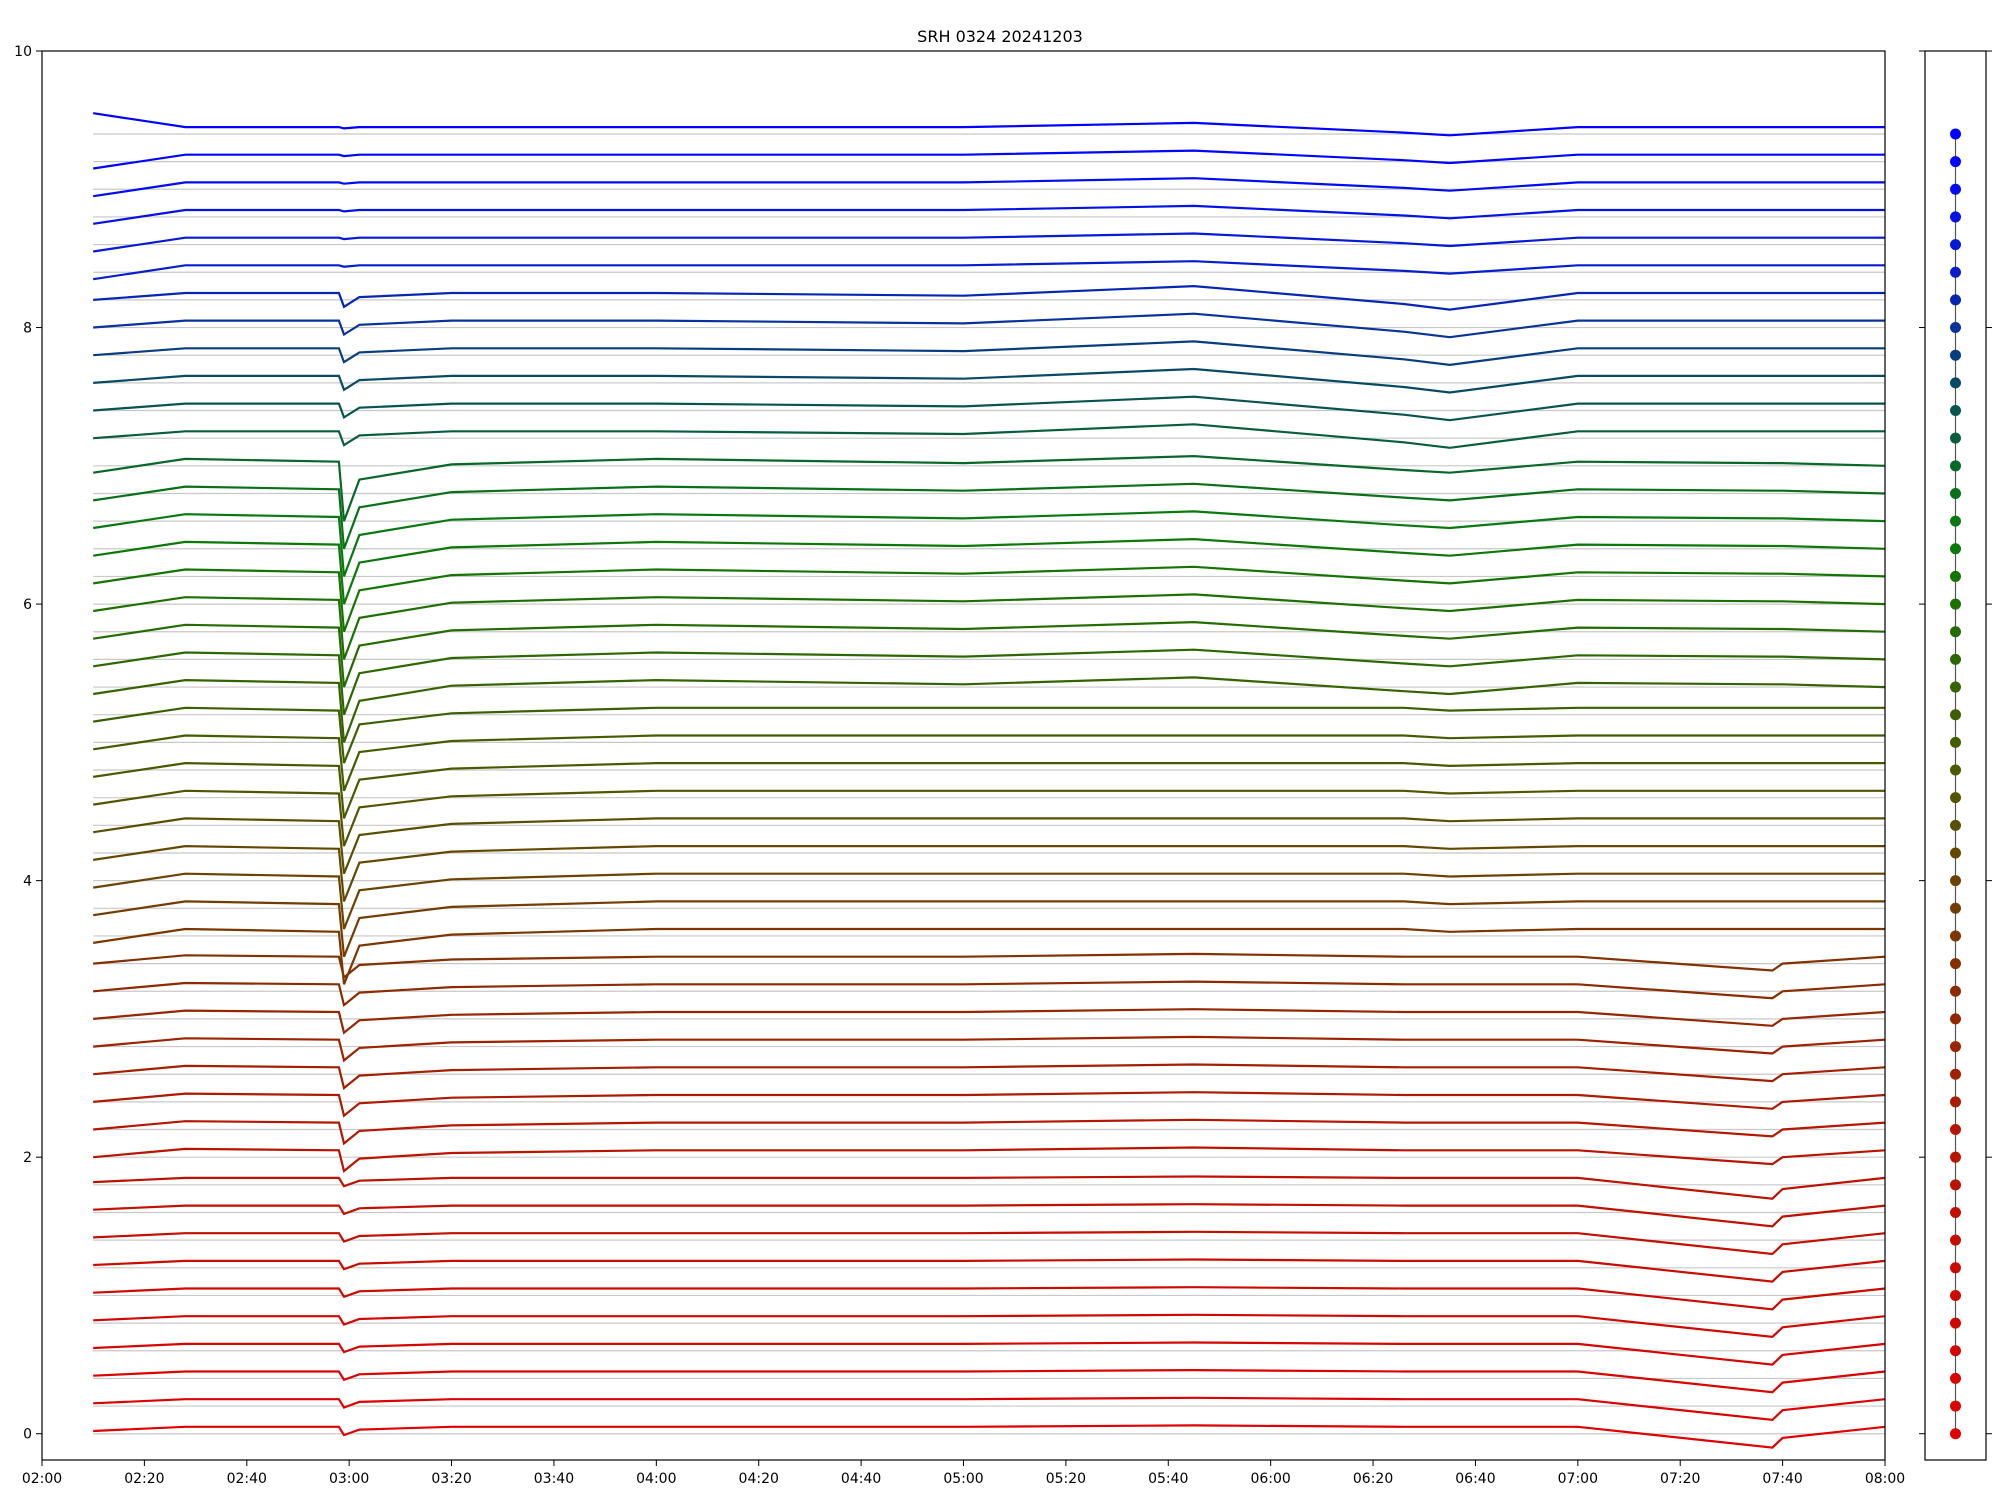  I want to click on chart-title: SRH 0324 20241203, so click(1000, 36).